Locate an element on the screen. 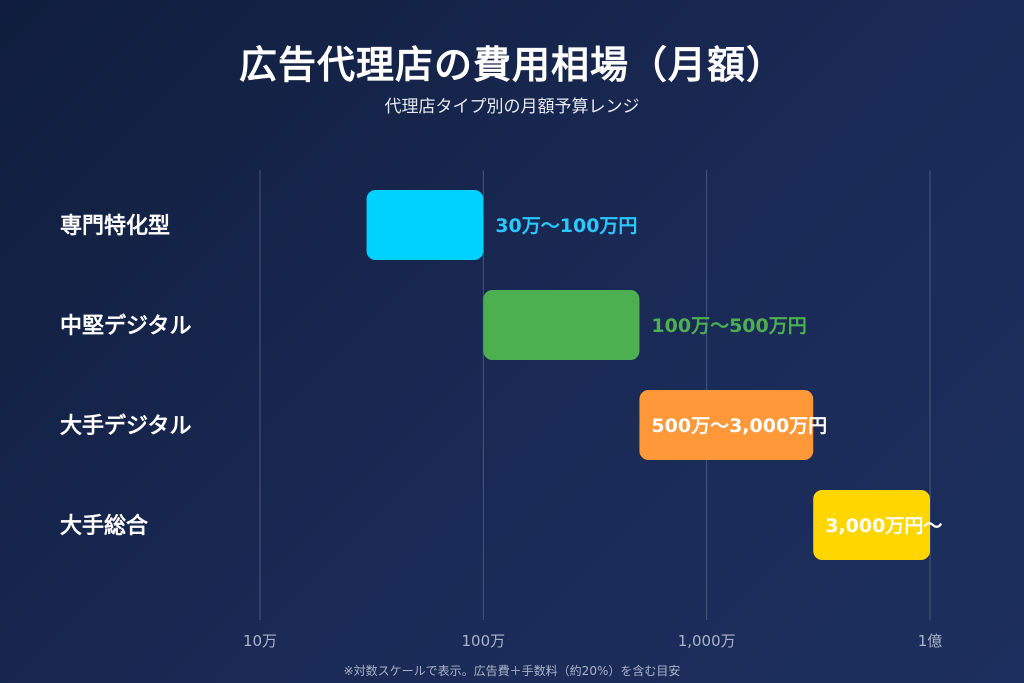 The width and height of the screenshot is (1024, 683). x-tick-label: 100万 is located at coordinates (484, 641).